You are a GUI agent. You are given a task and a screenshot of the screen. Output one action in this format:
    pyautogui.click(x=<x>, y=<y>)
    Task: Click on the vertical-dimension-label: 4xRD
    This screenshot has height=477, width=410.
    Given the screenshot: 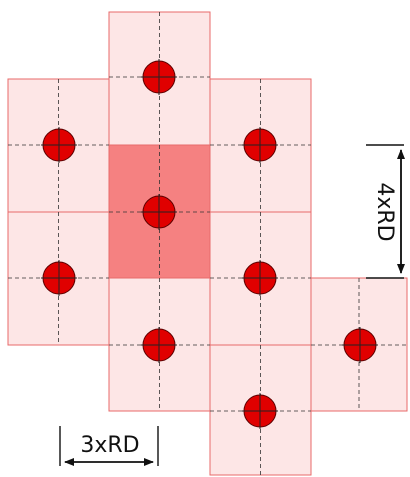 What is the action you would take?
    pyautogui.click(x=384, y=211)
    